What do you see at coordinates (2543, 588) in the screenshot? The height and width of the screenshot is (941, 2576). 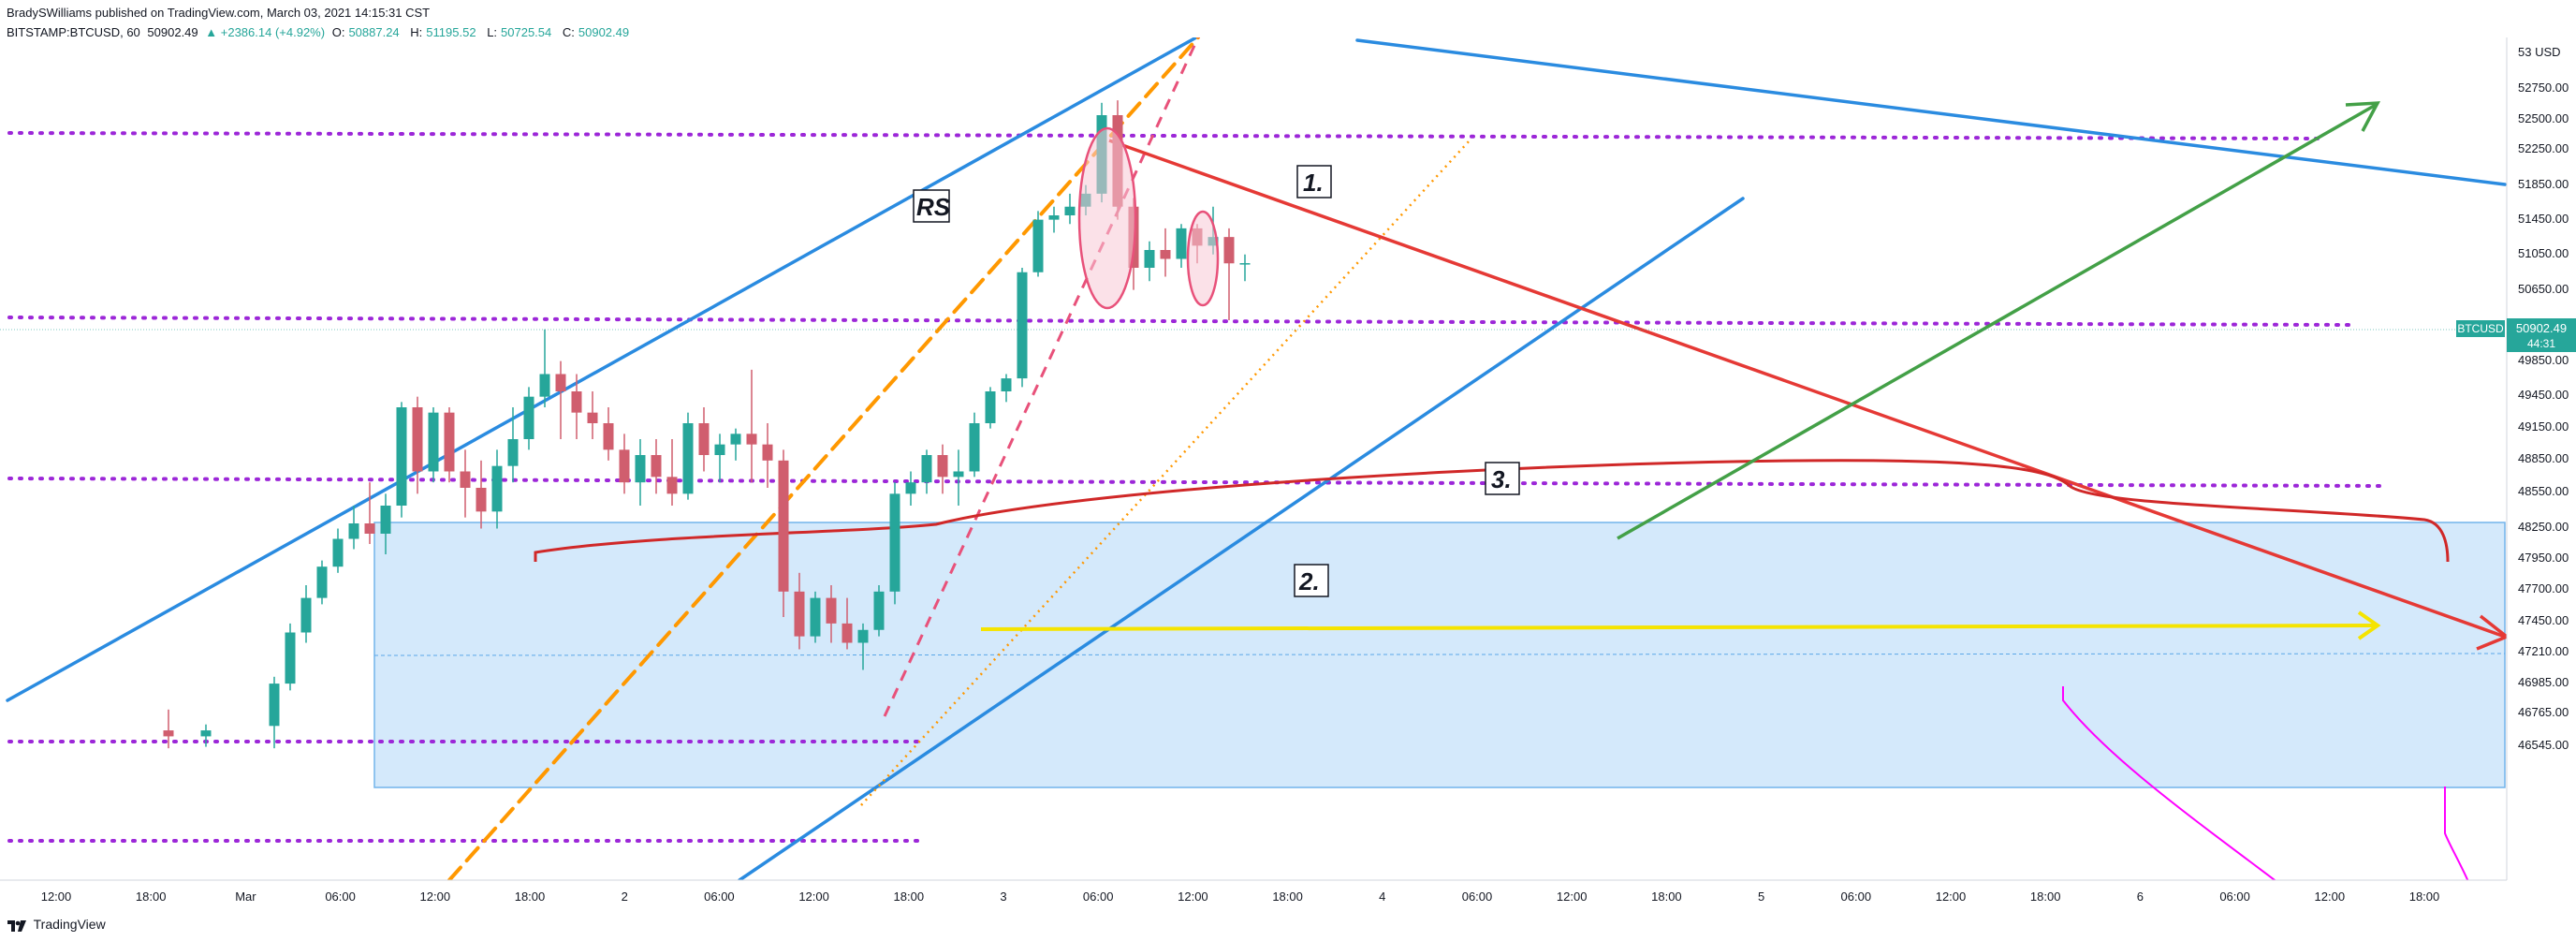 I see `y-tick-label: 47700.00` at bounding box center [2543, 588].